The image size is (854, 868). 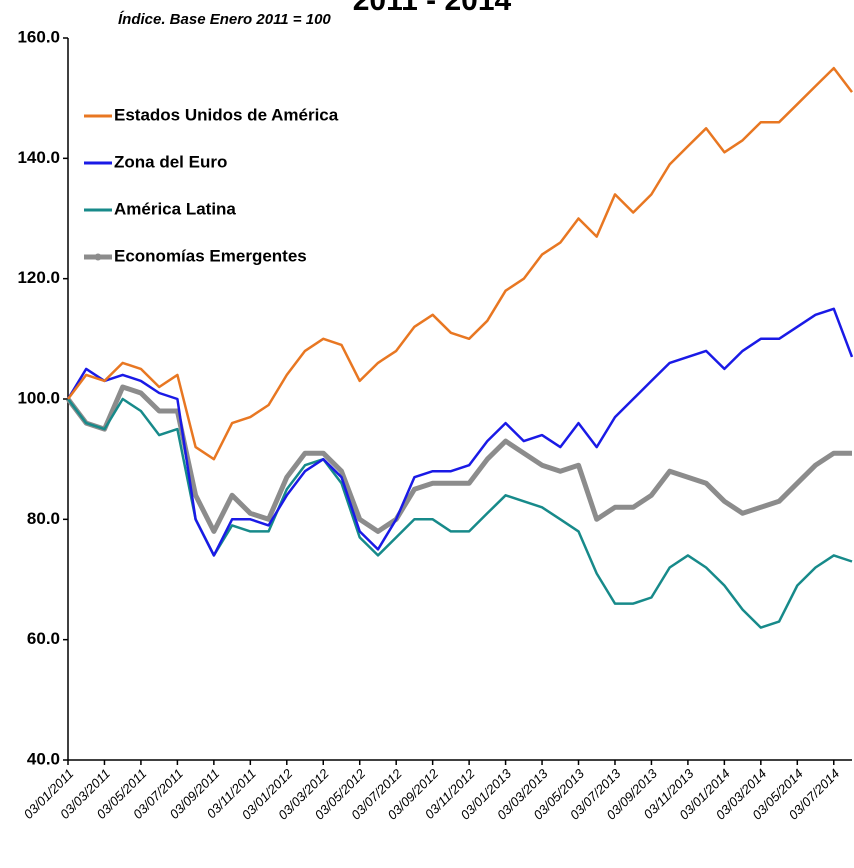 What do you see at coordinates (226, 114) in the screenshot?
I see `legend-label: Estados Unidos de América` at bounding box center [226, 114].